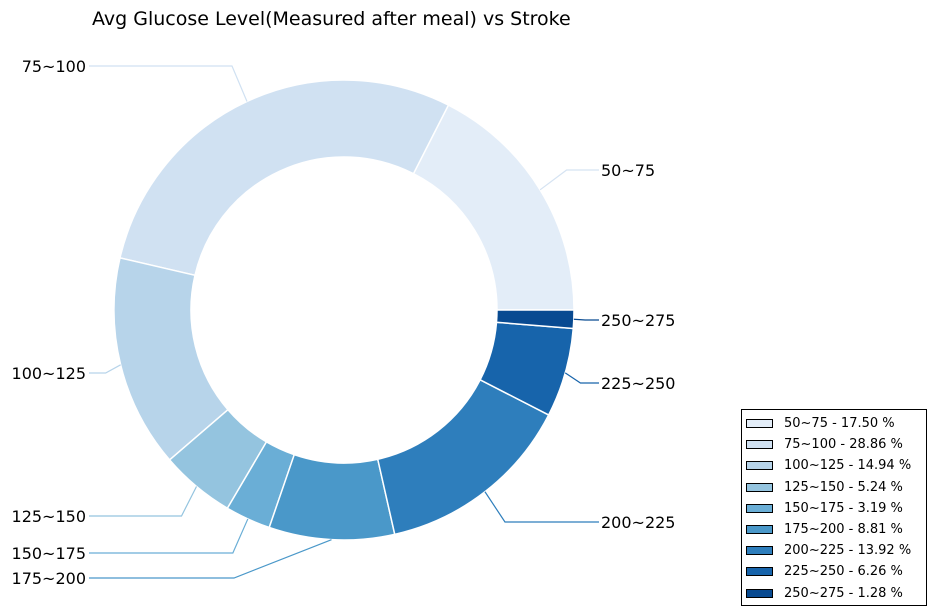  Describe the element at coordinates (843, 572) in the screenshot. I see `legend-label: 225~250 - 6.26 %` at that location.